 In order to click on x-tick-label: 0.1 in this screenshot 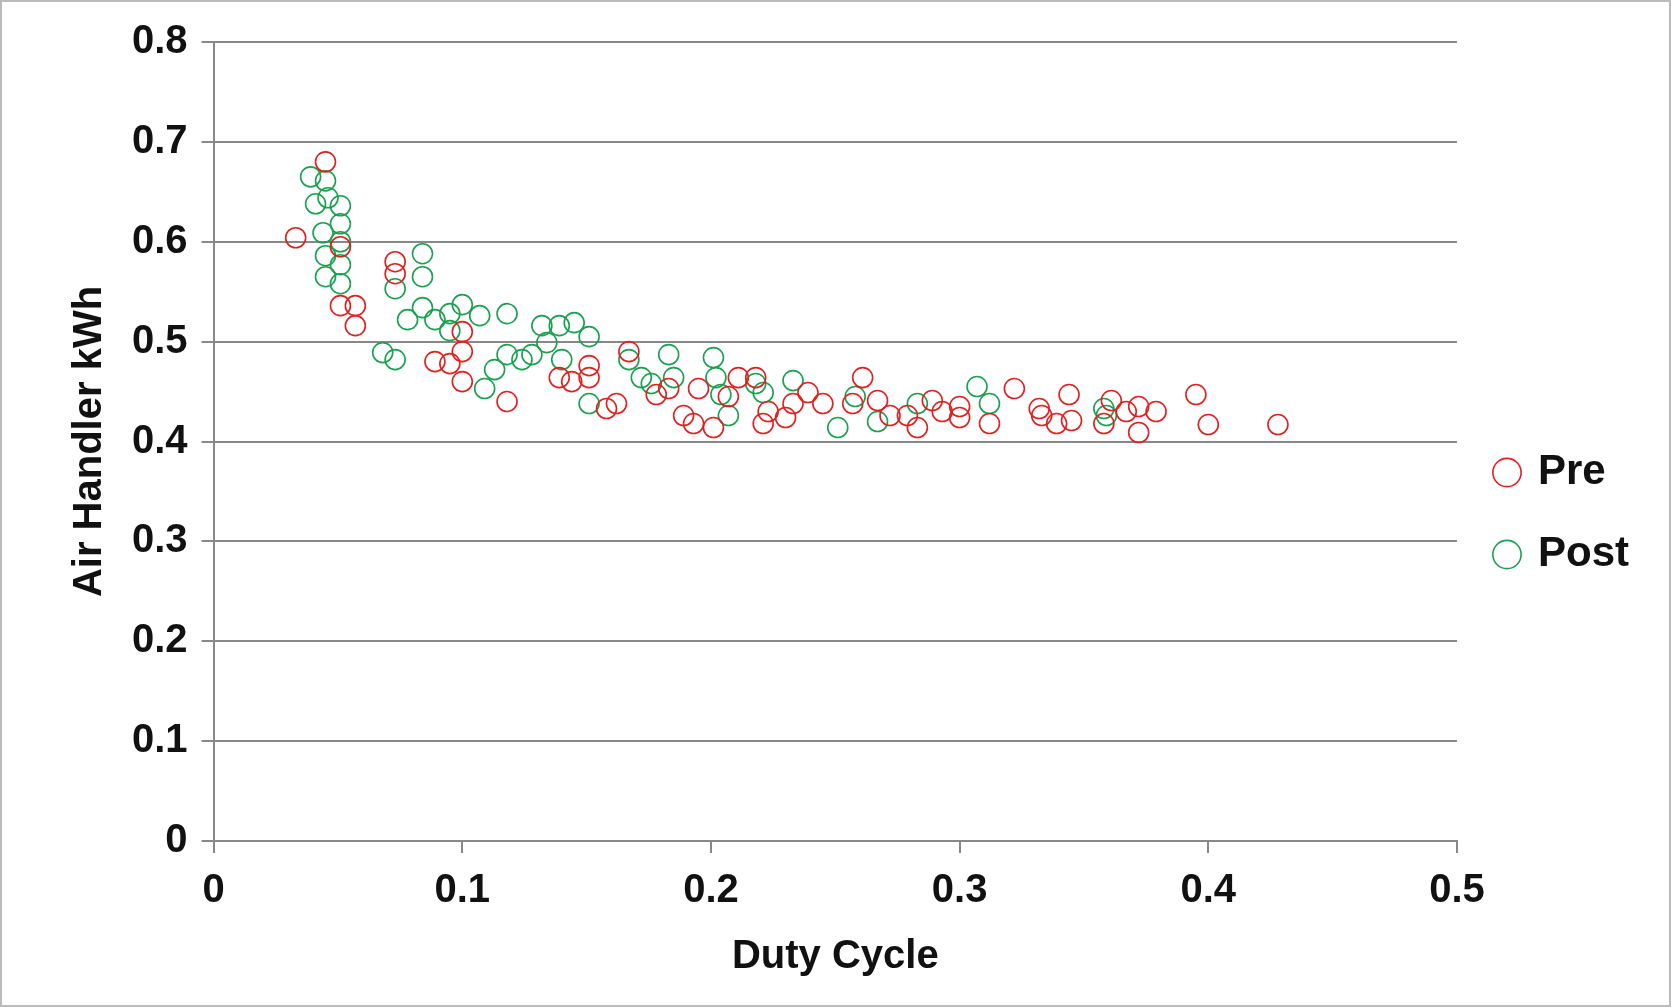, I will do `click(462, 888)`.